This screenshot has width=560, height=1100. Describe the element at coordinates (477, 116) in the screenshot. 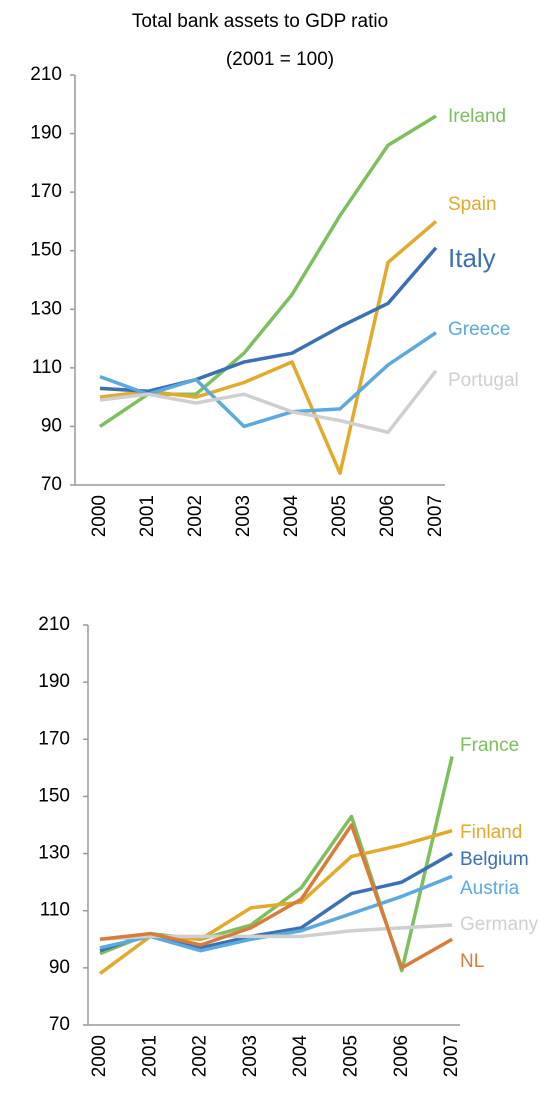

I see `legend-label: Ireland` at that location.